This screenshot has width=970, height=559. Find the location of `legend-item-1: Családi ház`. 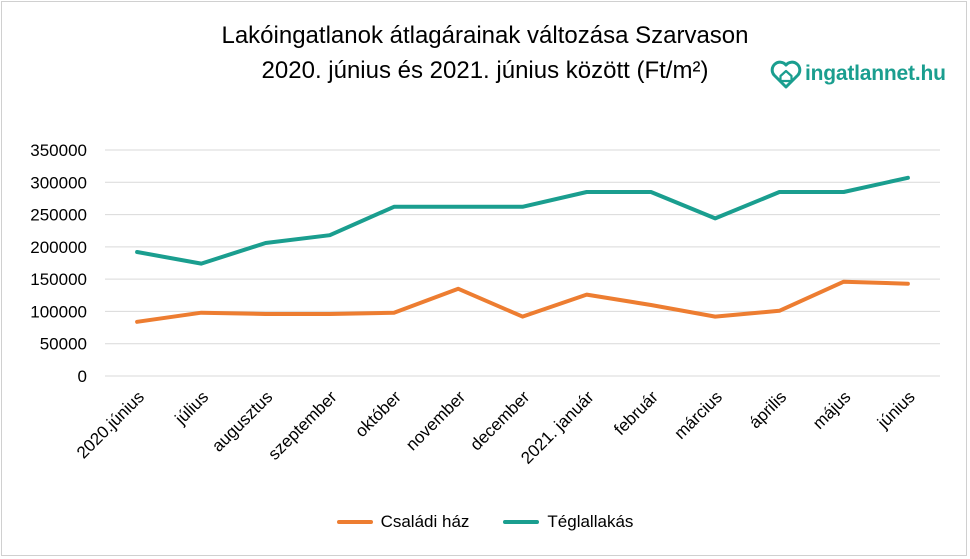

legend-item-1: Családi ház is located at coordinates (403, 522).